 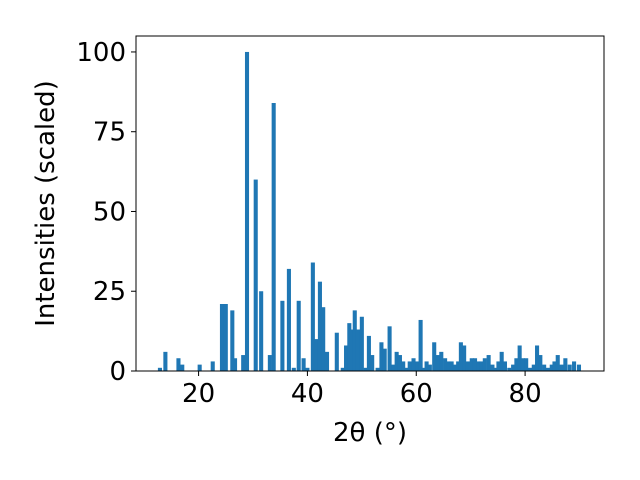 What do you see at coordinates (362, 390) in the screenshot?
I see `x-axis-ticks: 20 40 60 80` at bounding box center [362, 390].